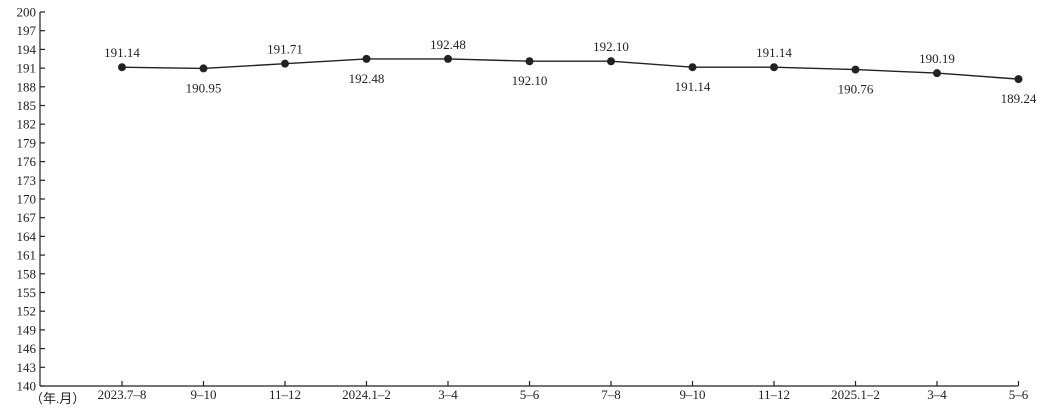  Describe the element at coordinates (27, 348) in the screenshot. I see `y-tick-label: 146` at that location.